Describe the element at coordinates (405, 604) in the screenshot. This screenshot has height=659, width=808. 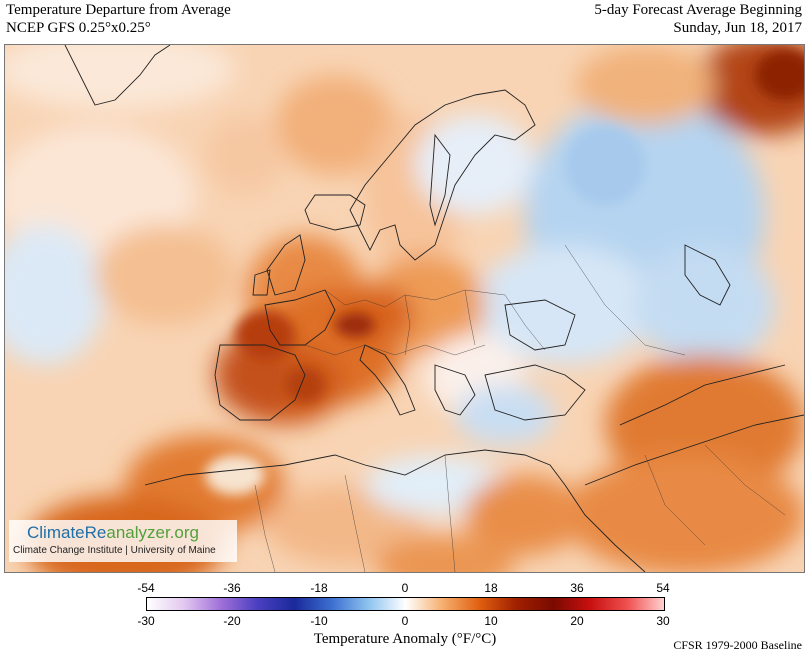
I see `color-scale-bar` at that location.